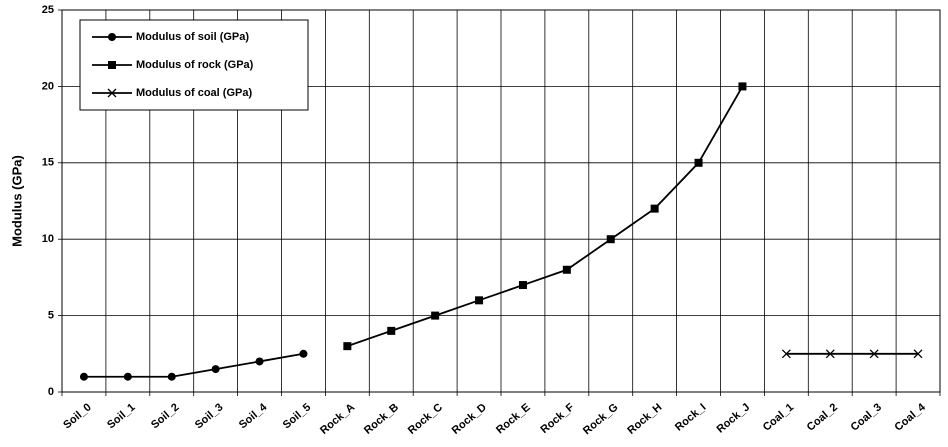 Image resolution: width=948 pixels, height=447 pixels. I want to click on legend-label: Modulus of rock (GPa), so click(195, 65).